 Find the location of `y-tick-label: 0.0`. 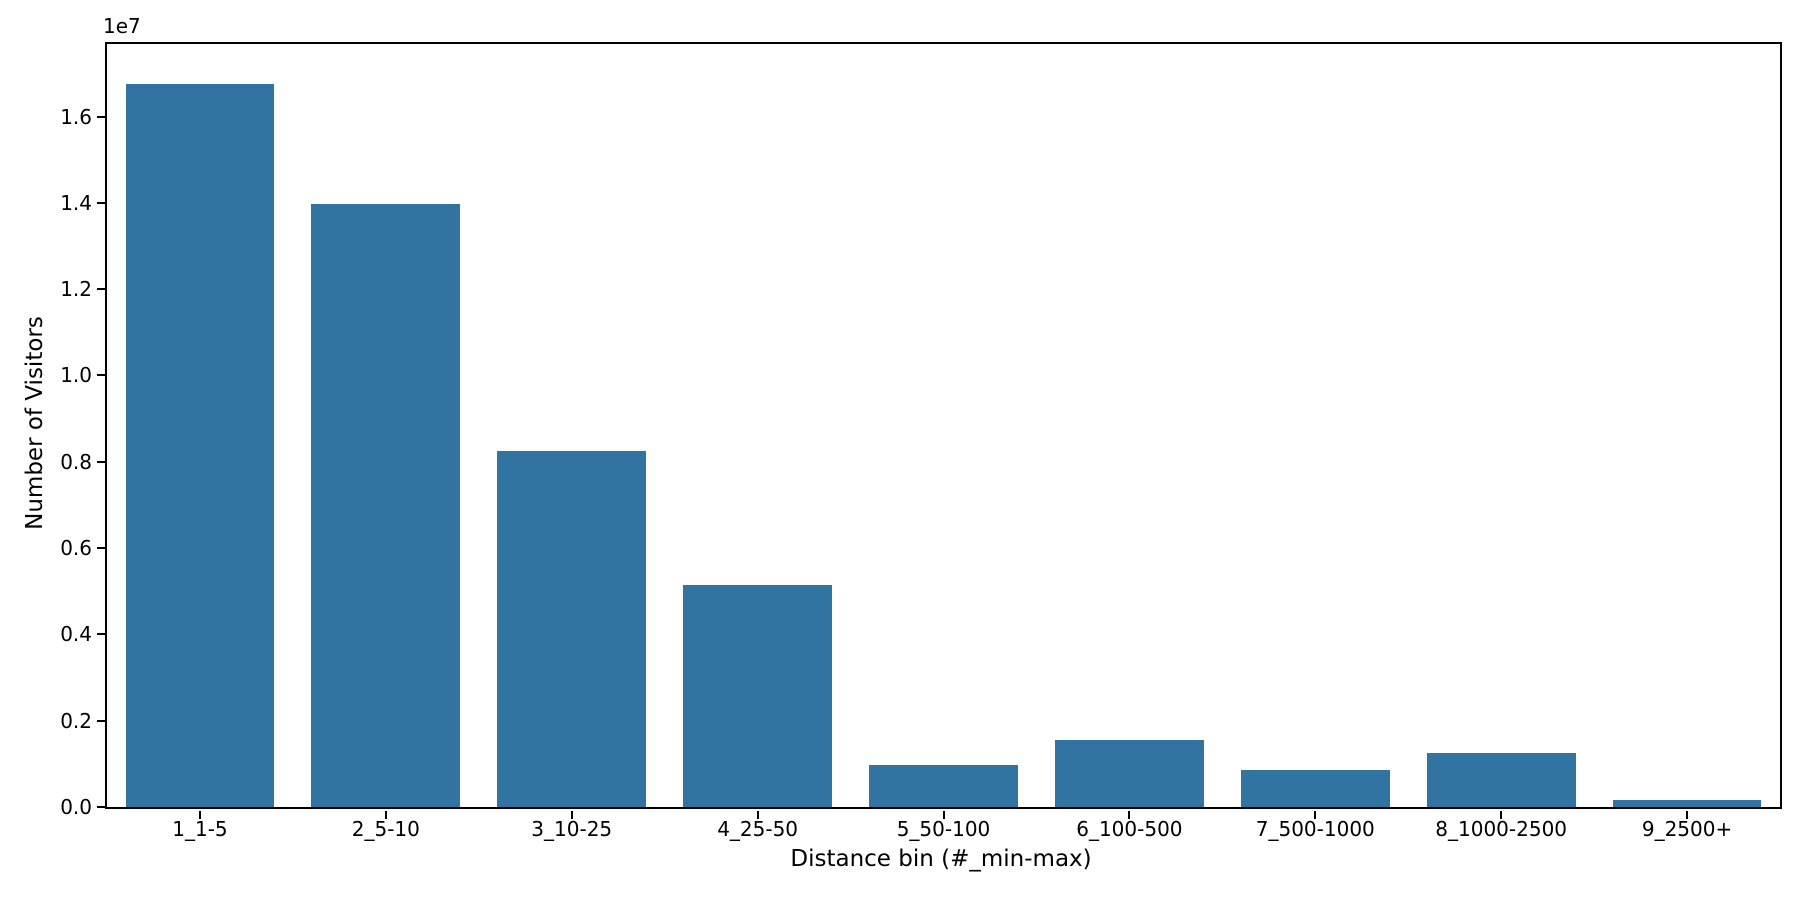

y-tick-label: 0.0 is located at coordinates (76, 807).